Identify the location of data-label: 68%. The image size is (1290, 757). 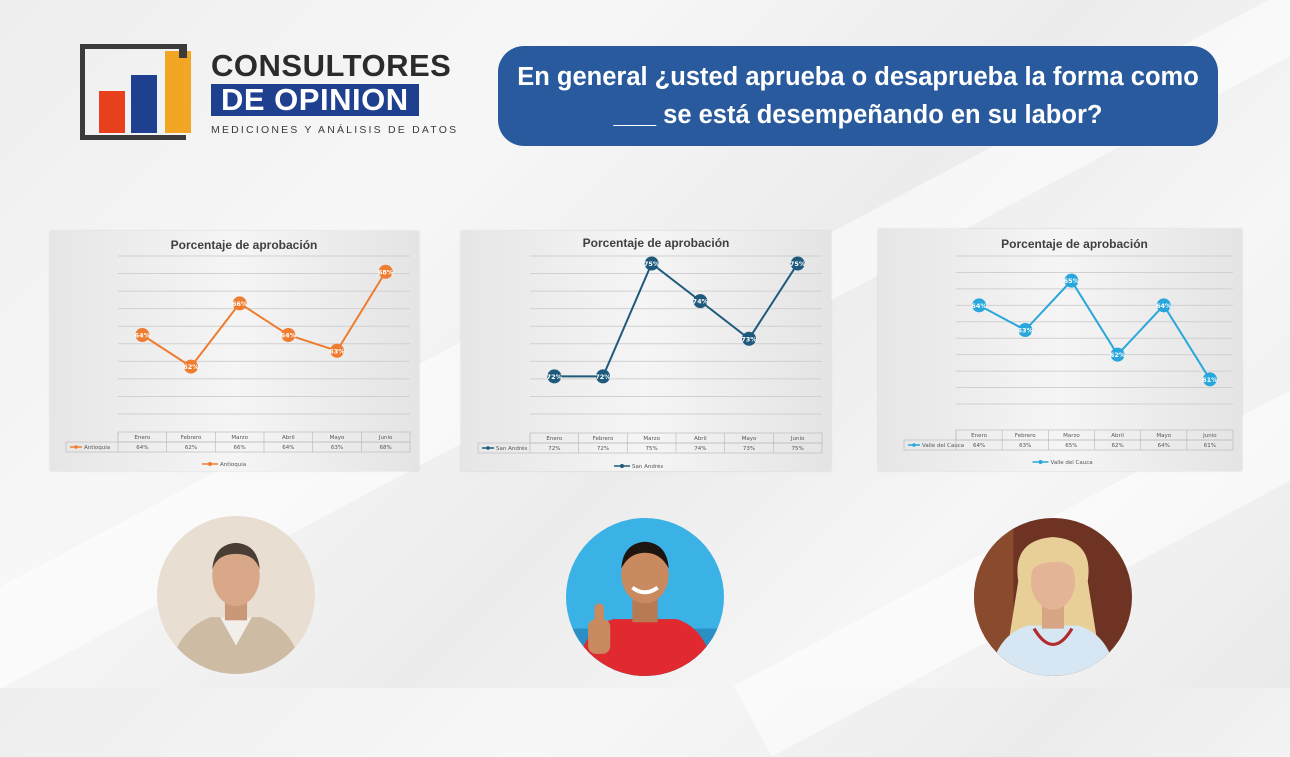
(386, 272).